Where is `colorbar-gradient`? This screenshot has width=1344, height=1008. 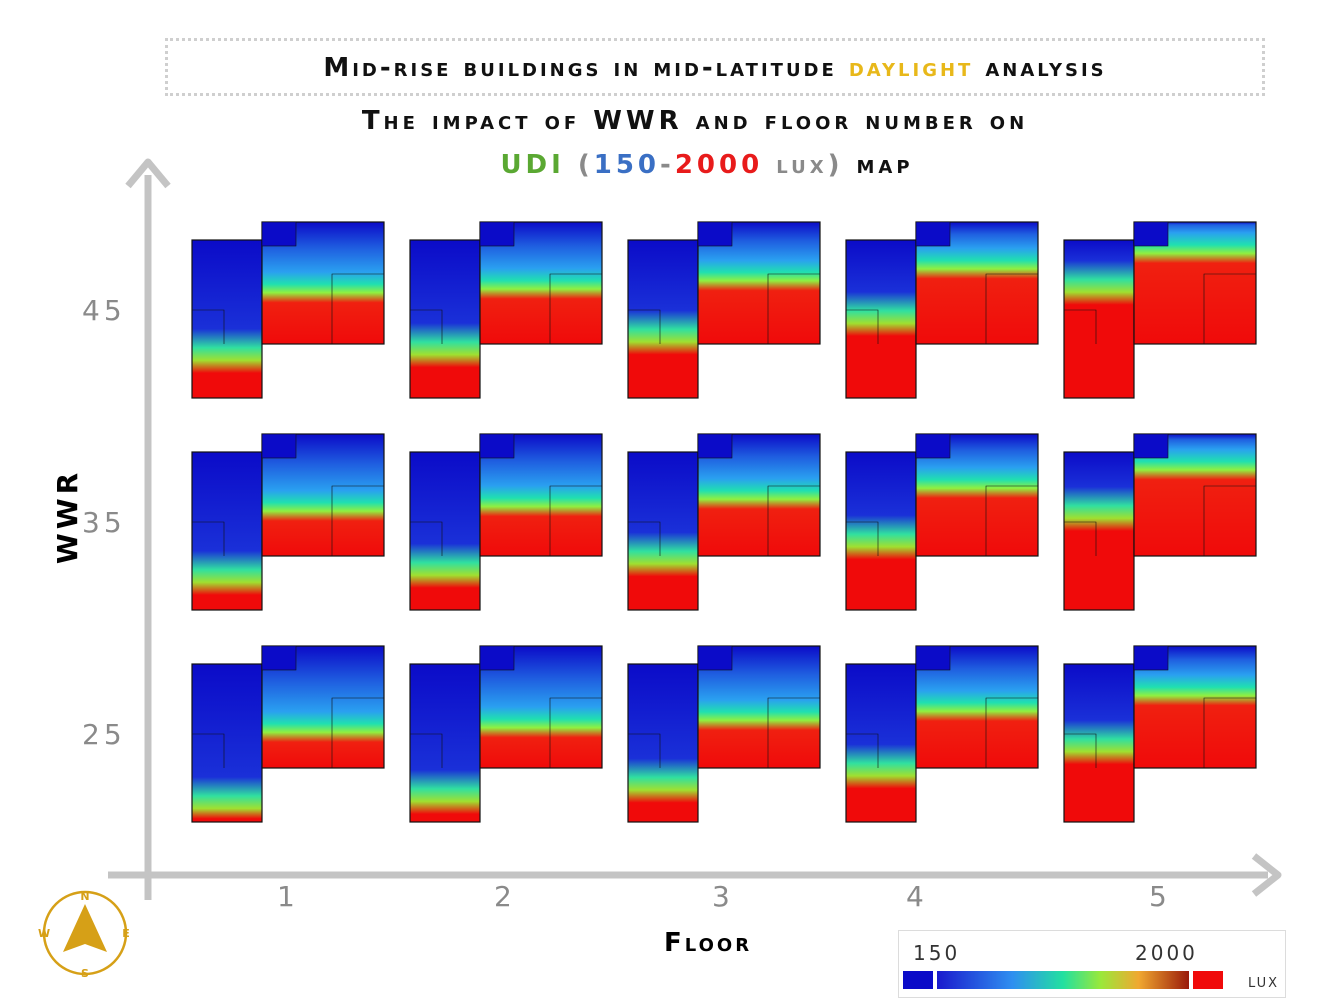
colorbar-gradient is located at coordinates (1063, 980).